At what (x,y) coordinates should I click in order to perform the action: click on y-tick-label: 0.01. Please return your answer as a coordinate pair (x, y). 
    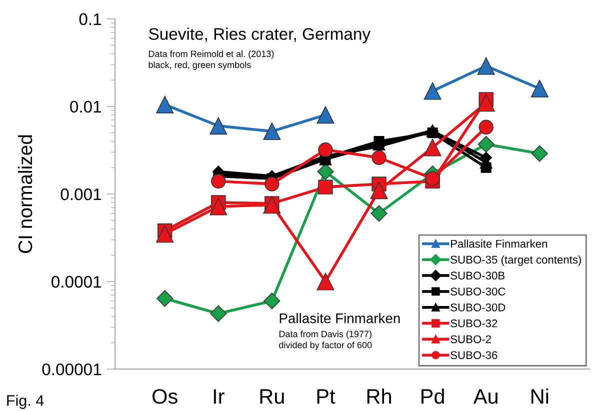
    Looking at the image, I should click on (86, 106).